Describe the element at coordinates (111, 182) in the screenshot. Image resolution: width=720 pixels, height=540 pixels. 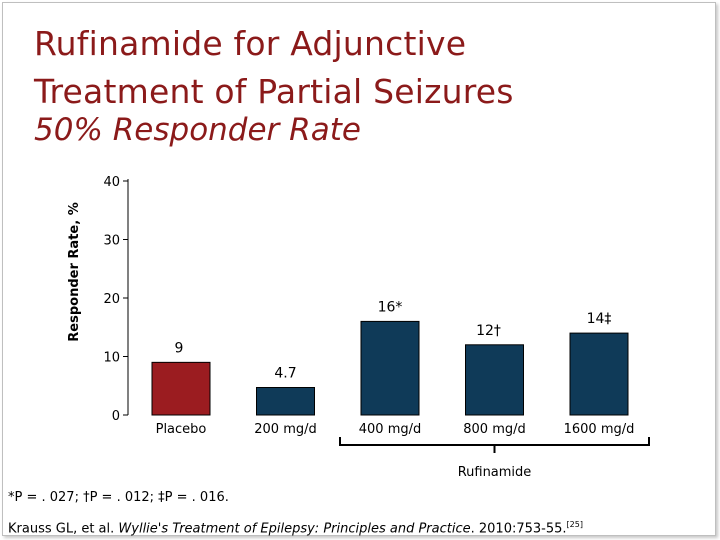
I see `y-tick-label: 40` at that location.